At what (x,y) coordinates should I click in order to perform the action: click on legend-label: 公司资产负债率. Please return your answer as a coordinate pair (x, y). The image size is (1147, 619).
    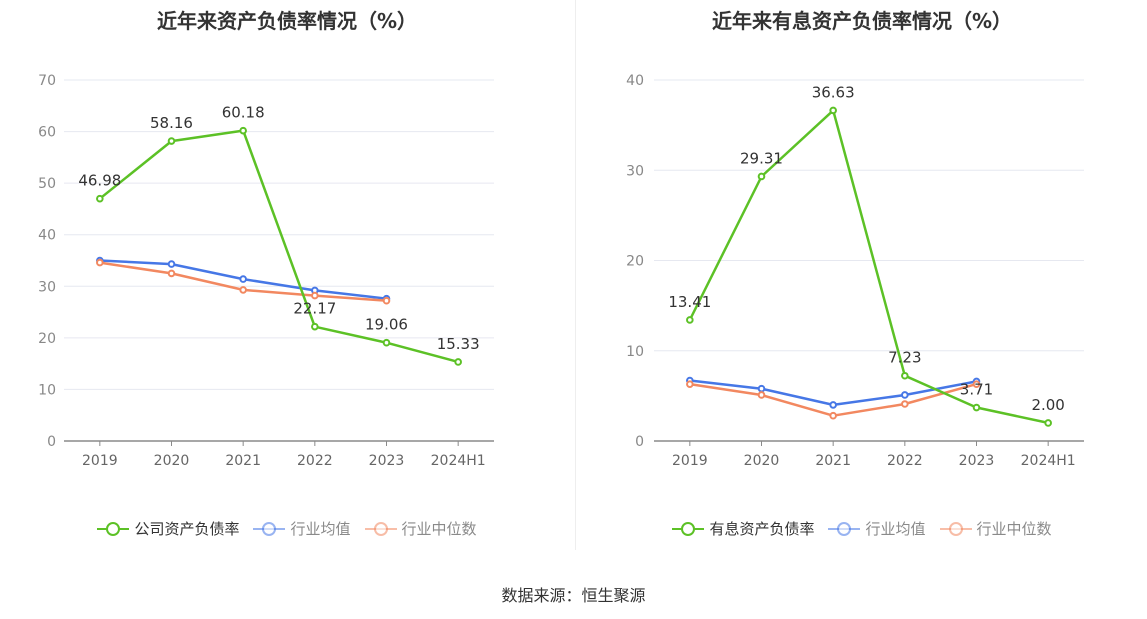
    Looking at the image, I should click on (187, 529).